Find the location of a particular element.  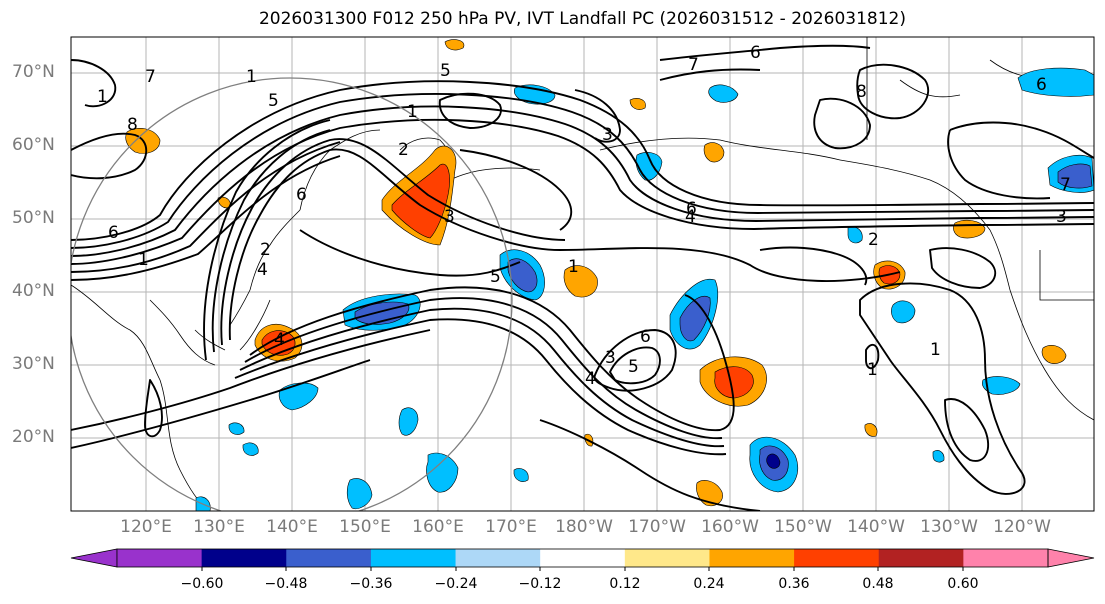

lon-label: 130°W is located at coordinates (949, 527).